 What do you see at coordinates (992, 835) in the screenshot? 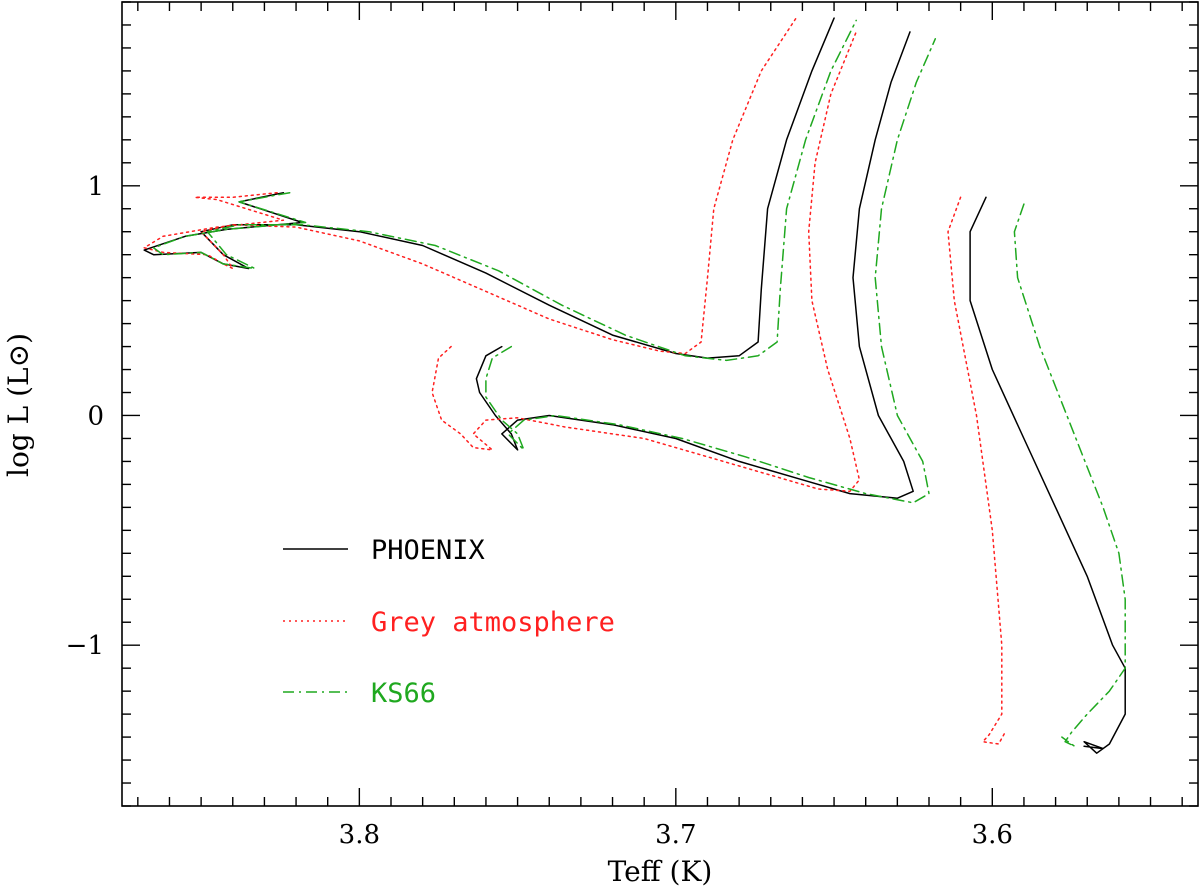
I see `x-tick-label: 3.6` at bounding box center [992, 835].